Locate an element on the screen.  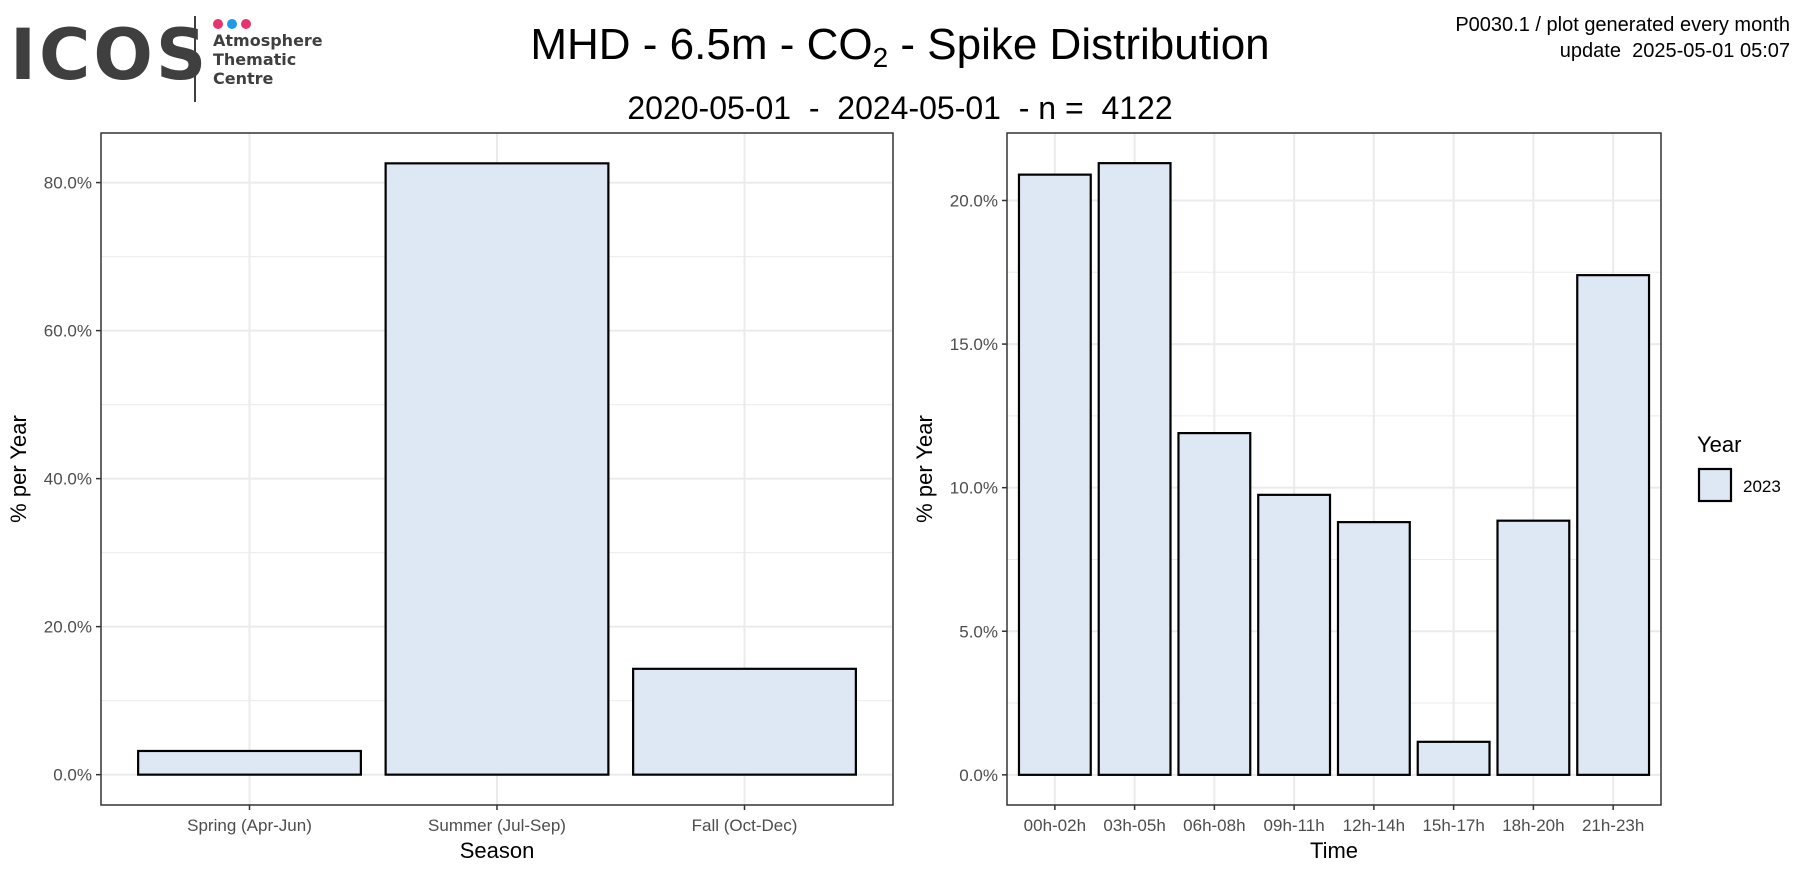
logo-subtitle: Atmosphere Thematic Centre is located at coordinates (268, 59).